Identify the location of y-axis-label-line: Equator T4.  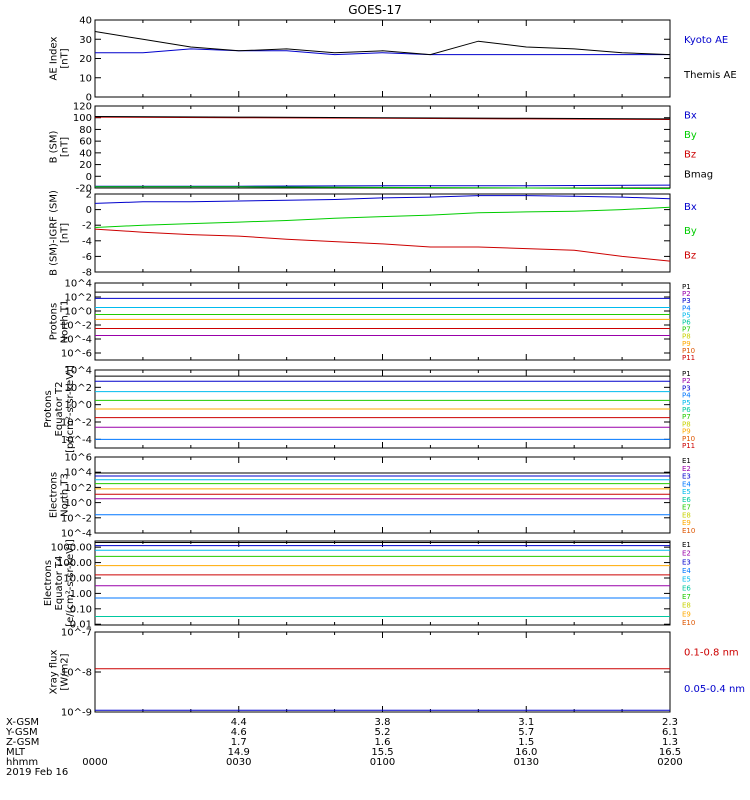
(59, 583).